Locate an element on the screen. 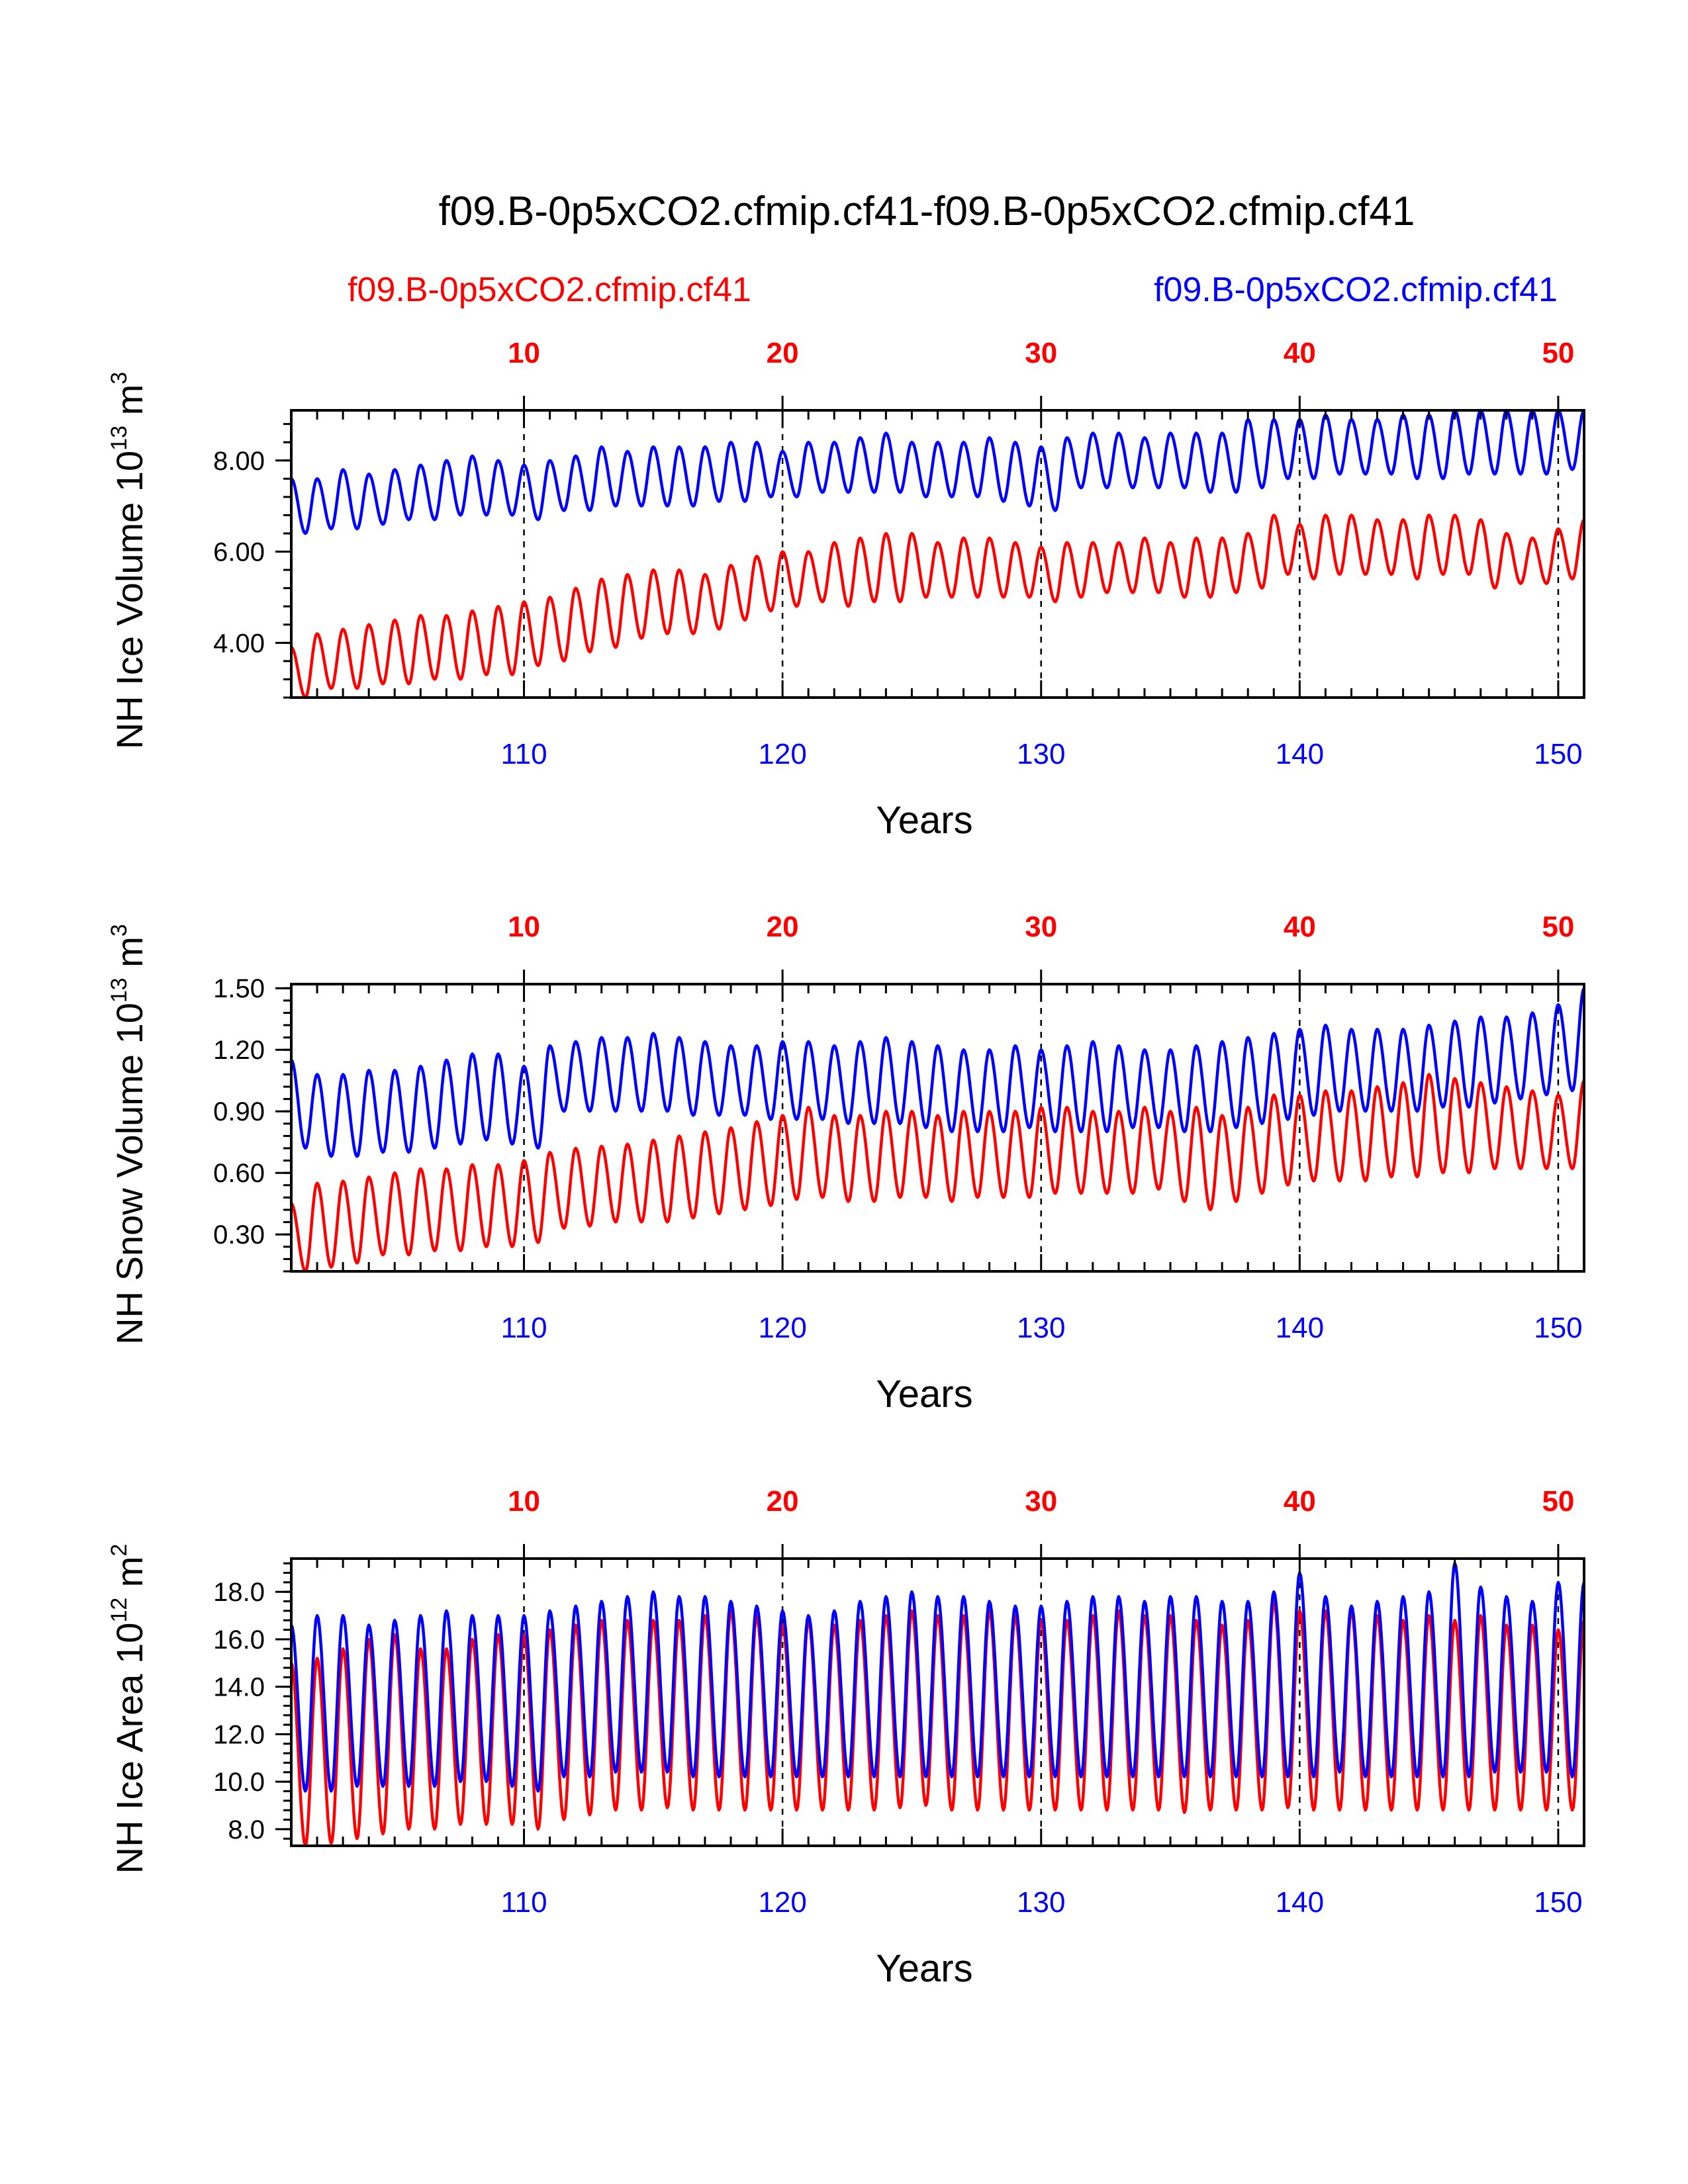  y-tick-label: 1.50 is located at coordinates (239, 988).